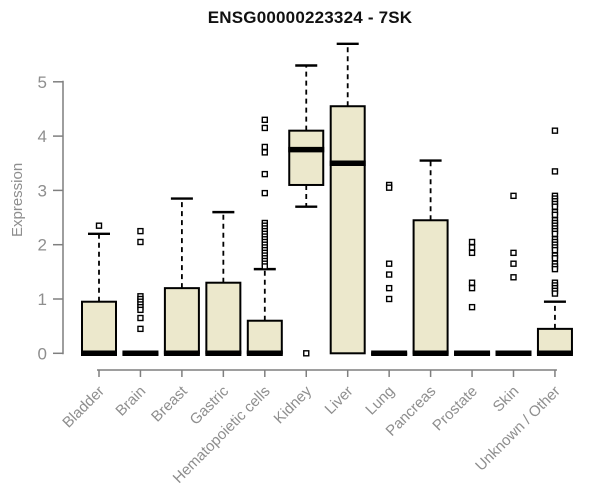 The image size is (600, 500). I want to click on box-pancreas, so click(430, 258).